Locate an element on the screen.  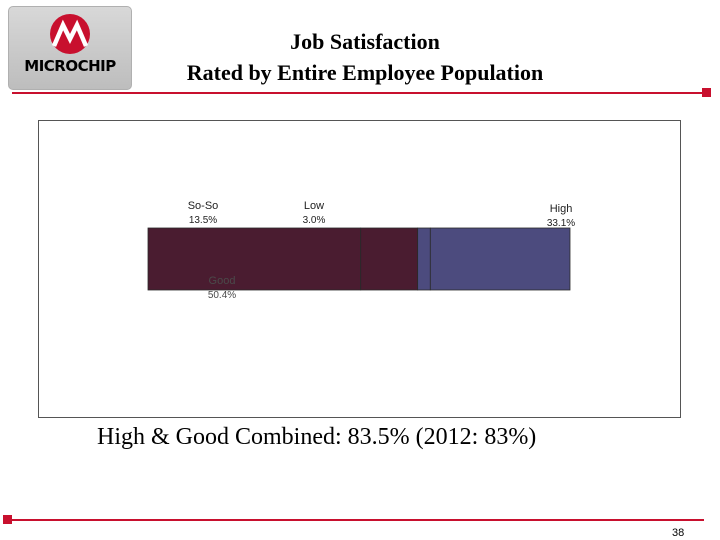
page-title: Job Satisfaction is located at coordinates (365, 41).